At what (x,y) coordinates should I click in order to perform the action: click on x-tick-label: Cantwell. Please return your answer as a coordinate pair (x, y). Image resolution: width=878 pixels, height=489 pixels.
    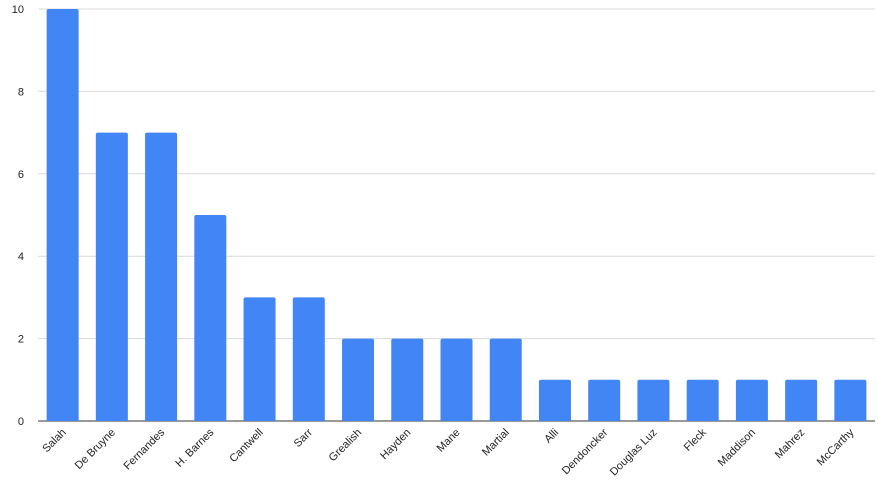
    Looking at the image, I should click on (246, 446).